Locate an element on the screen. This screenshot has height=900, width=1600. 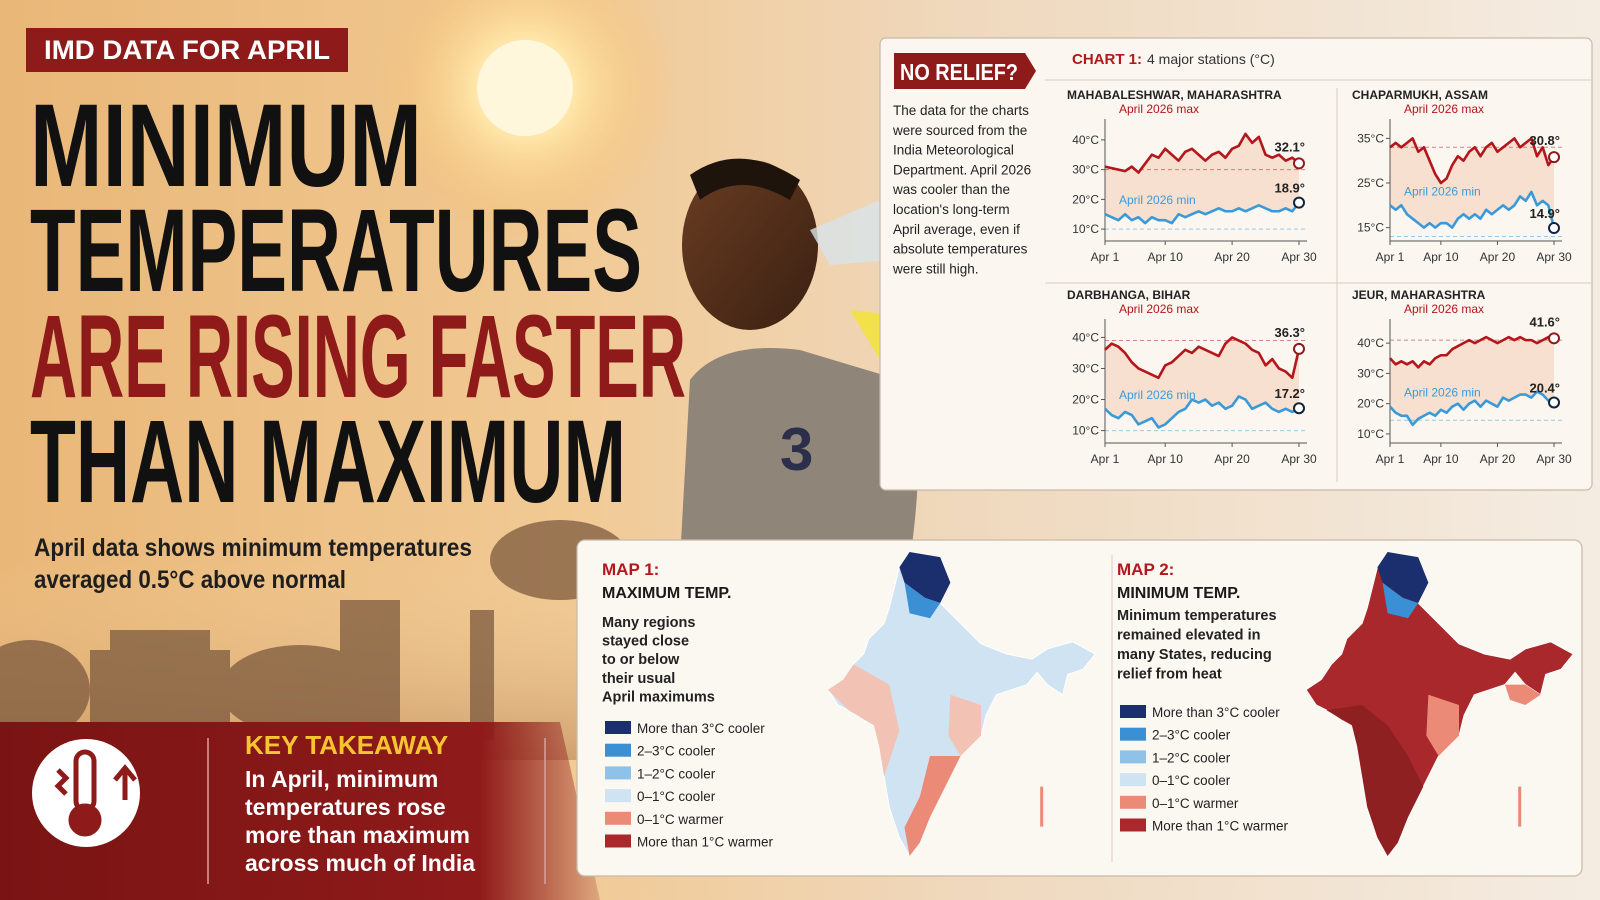
chart-heading: CHART 1: 4 major stations (°C) is located at coordinates (1173, 59).